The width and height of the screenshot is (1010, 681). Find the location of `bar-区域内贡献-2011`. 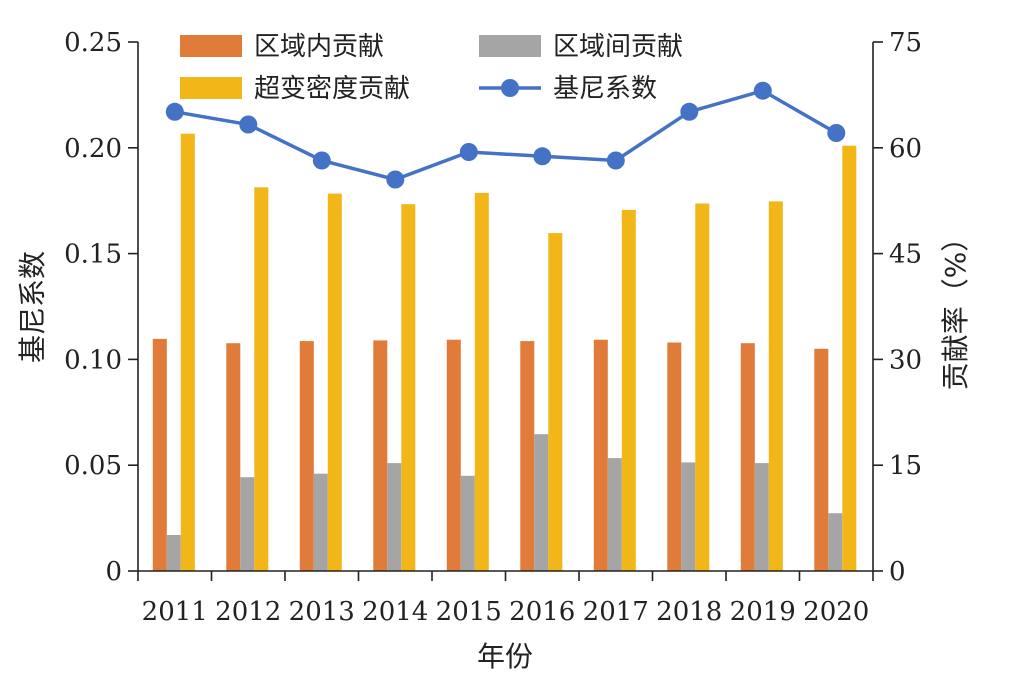

bar-区域内贡献-2011 is located at coordinates (159, 454).